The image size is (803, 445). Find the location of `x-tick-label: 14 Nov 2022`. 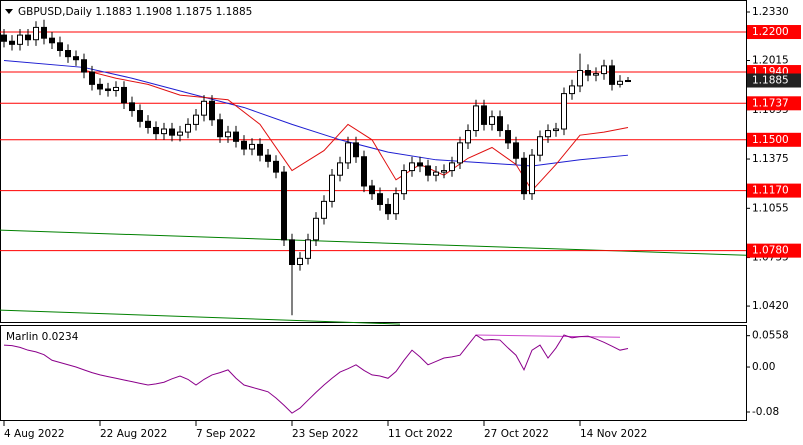

x-tick-label: 14 Nov 2022 is located at coordinates (613, 434).